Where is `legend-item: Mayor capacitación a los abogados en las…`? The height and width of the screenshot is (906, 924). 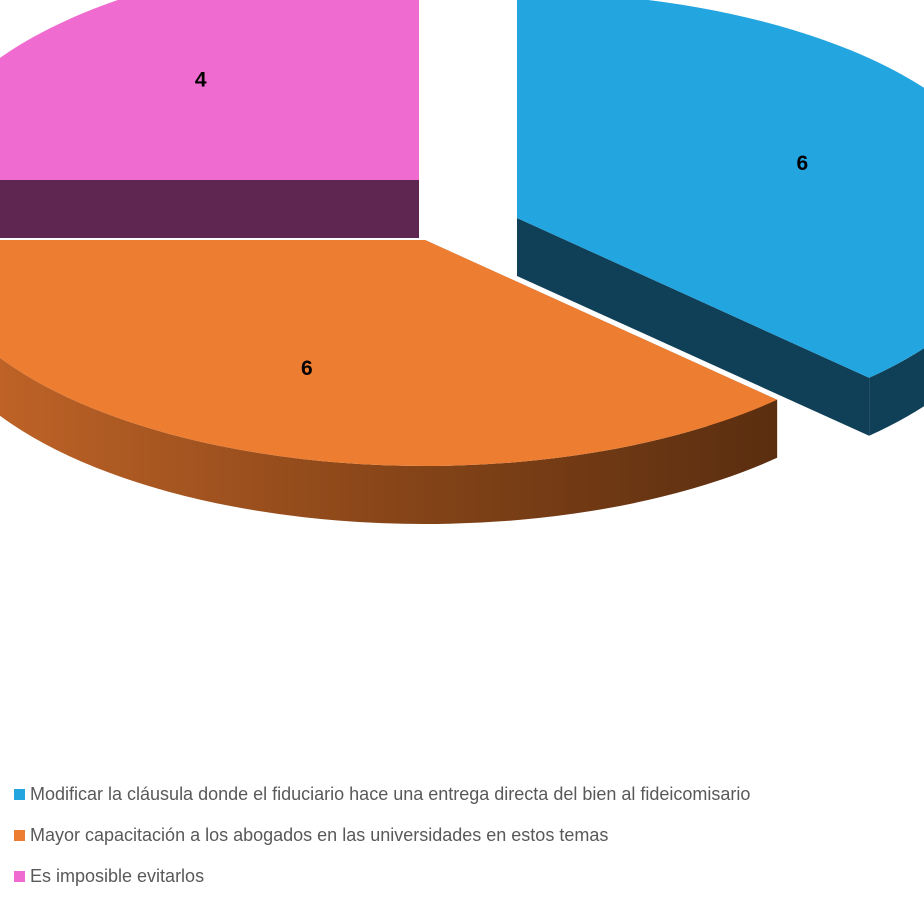 legend-item: Mayor capacitación a los abogados en las… is located at coordinates (382, 835).